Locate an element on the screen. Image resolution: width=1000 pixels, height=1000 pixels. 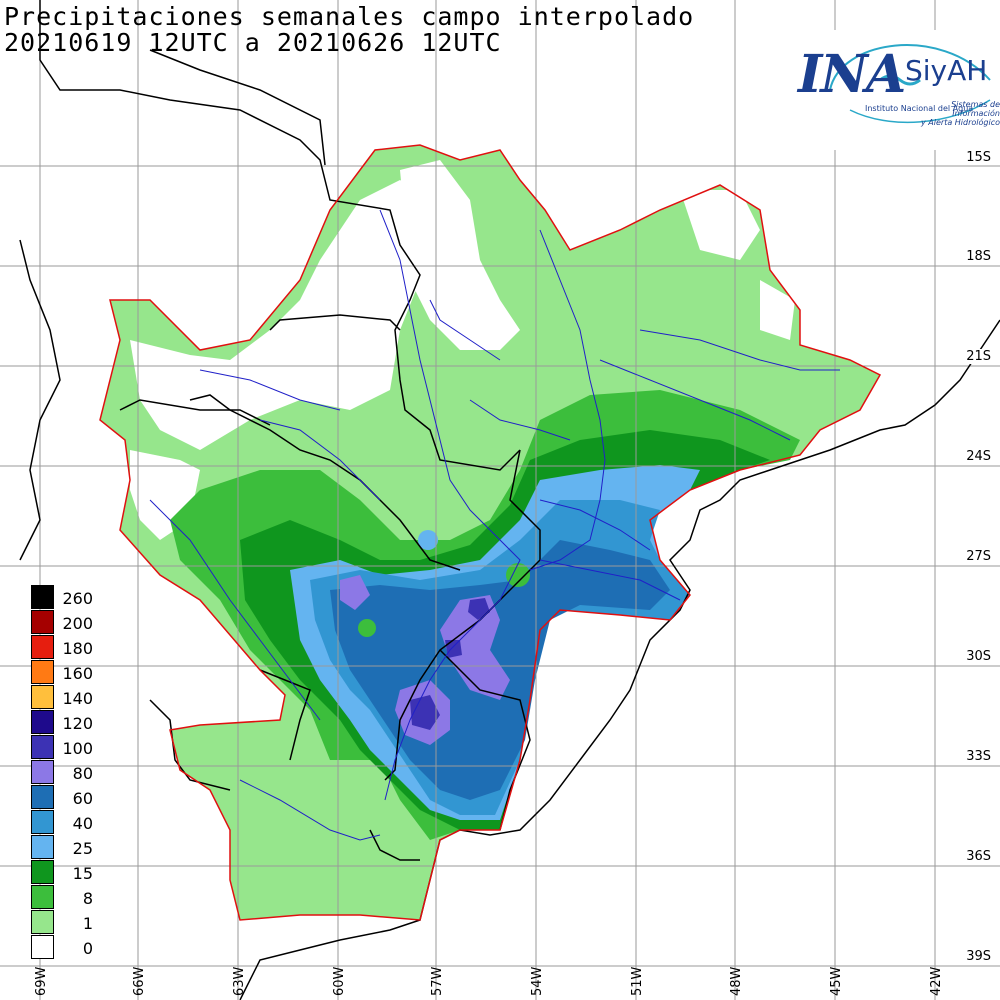
legend-label: 160 is located at coordinates (77, 673).